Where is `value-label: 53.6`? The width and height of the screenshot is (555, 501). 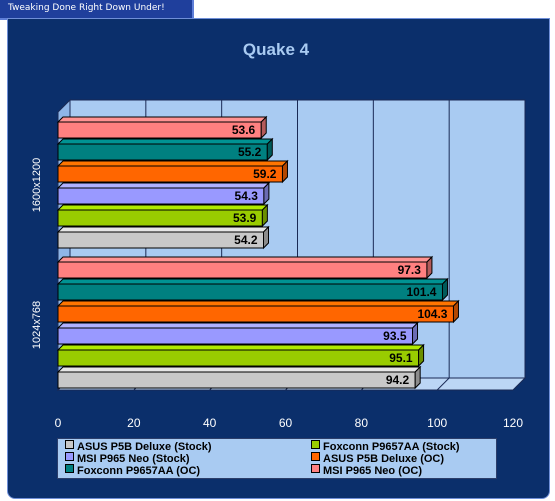 value-label: 53.6 is located at coordinates (244, 130).